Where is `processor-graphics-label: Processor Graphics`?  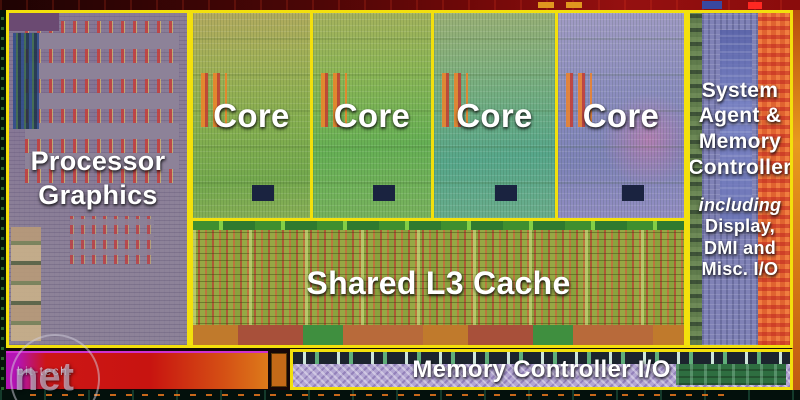 processor-graphics-label: Processor Graphics is located at coordinates (98, 178).